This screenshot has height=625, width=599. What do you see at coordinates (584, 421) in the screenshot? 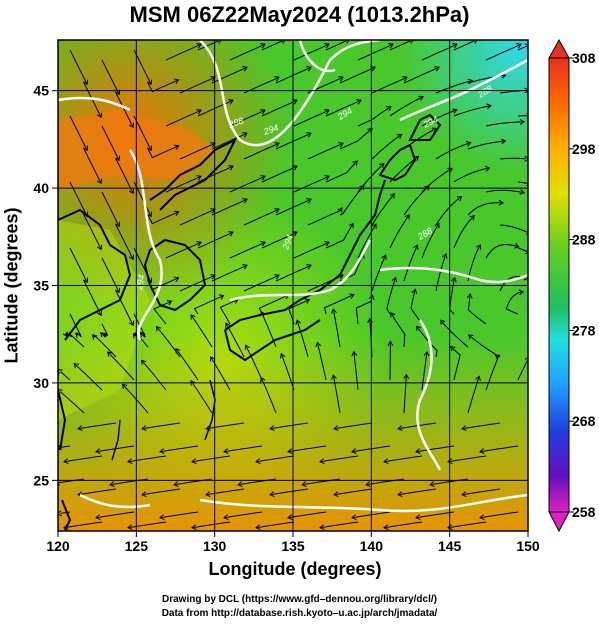
I see `colorbar-tick-label: 268` at bounding box center [584, 421].